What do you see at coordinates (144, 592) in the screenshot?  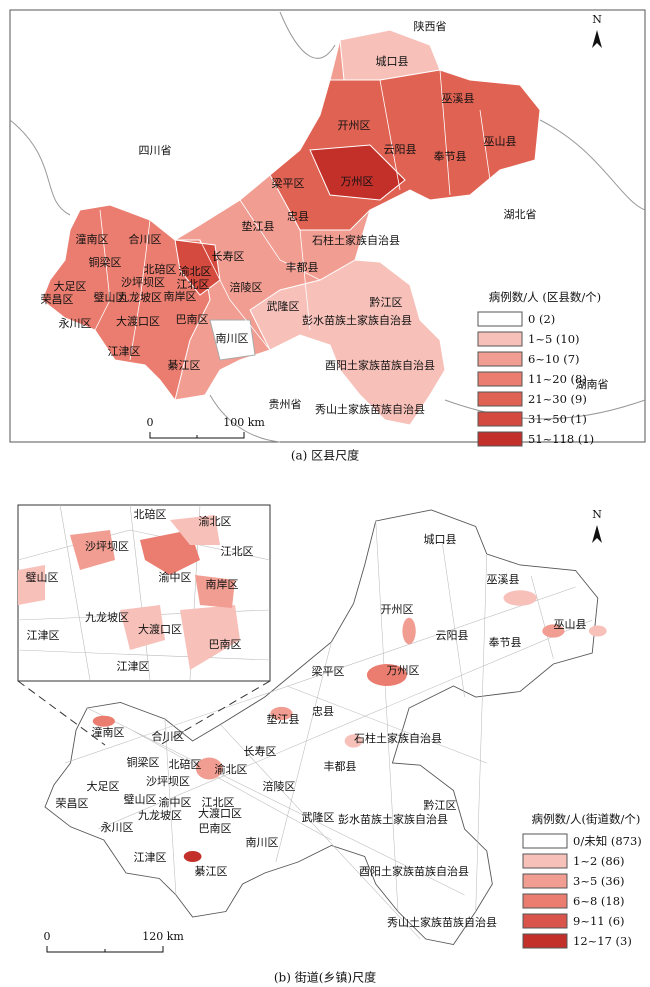 I see `inset-map` at bounding box center [144, 592].